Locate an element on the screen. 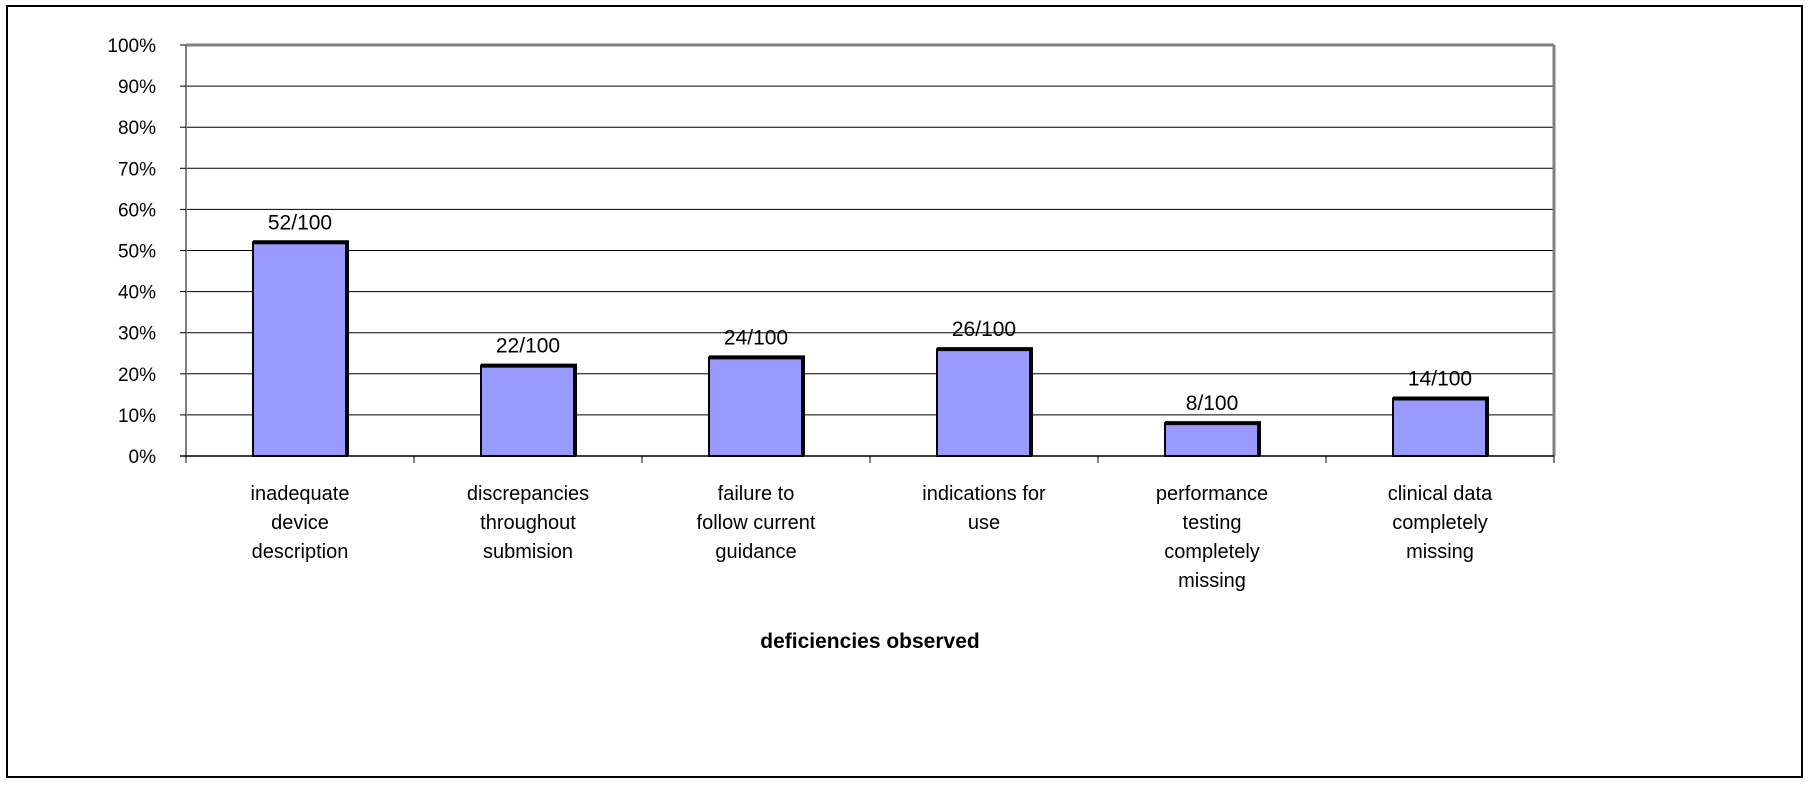 The image size is (1811, 785). category-label: testing is located at coordinates (1212, 523).